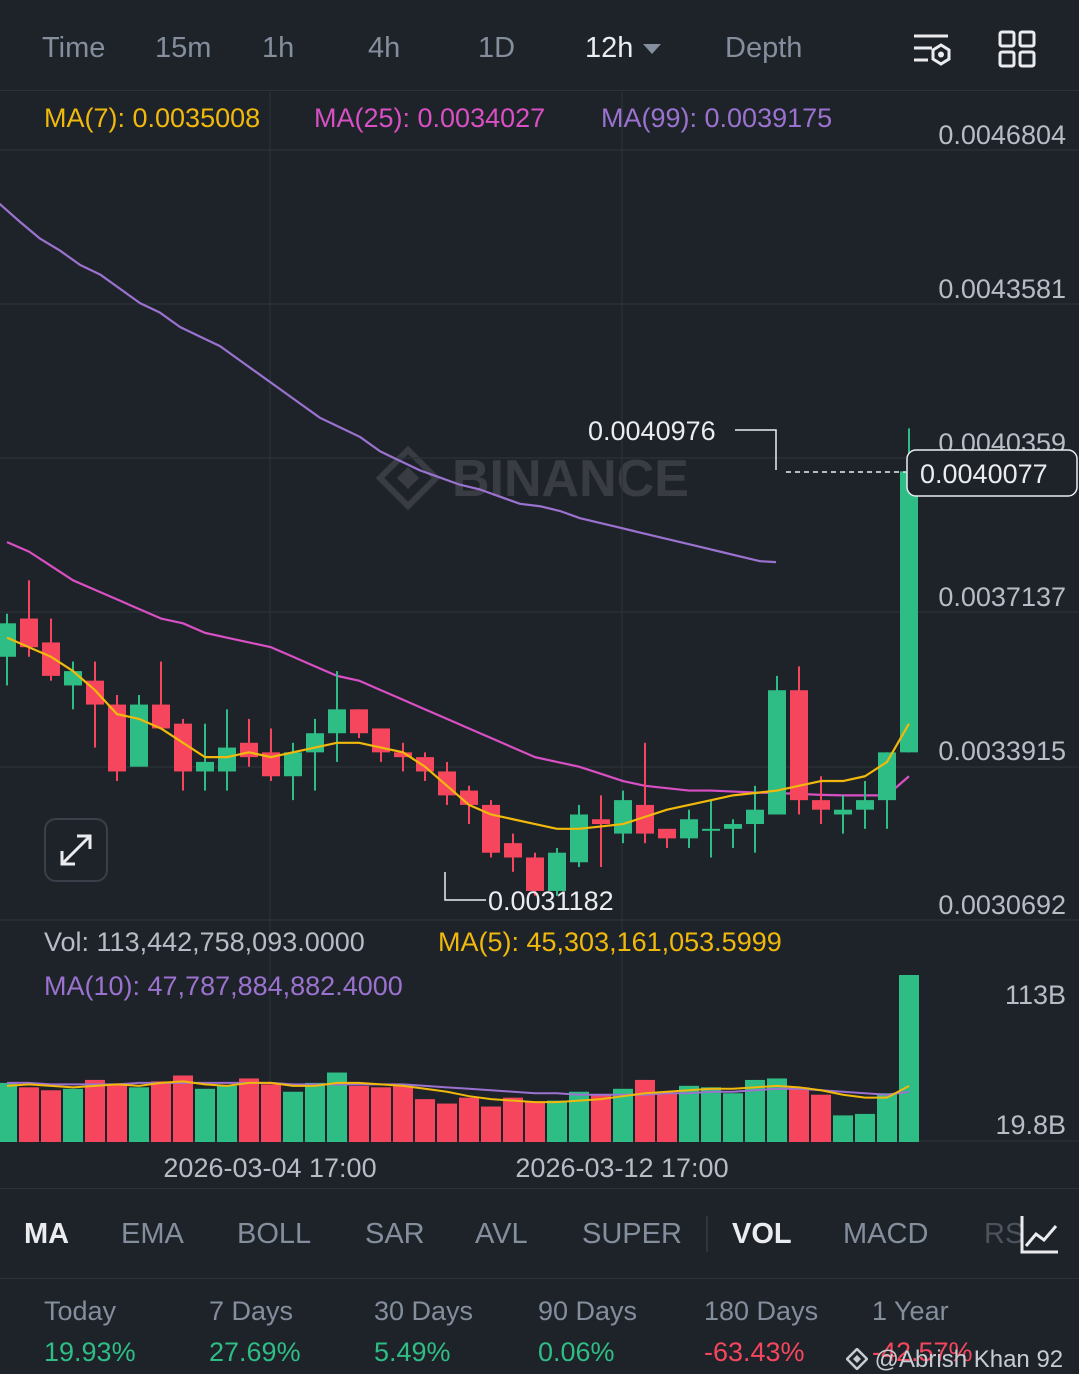 Image resolution: width=1079 pixels, height=1374 pixels. What do you see at coordinates (80, 1311) in the screenshot?
I see `perf-label: Today` at bounding box center [80, 1311].